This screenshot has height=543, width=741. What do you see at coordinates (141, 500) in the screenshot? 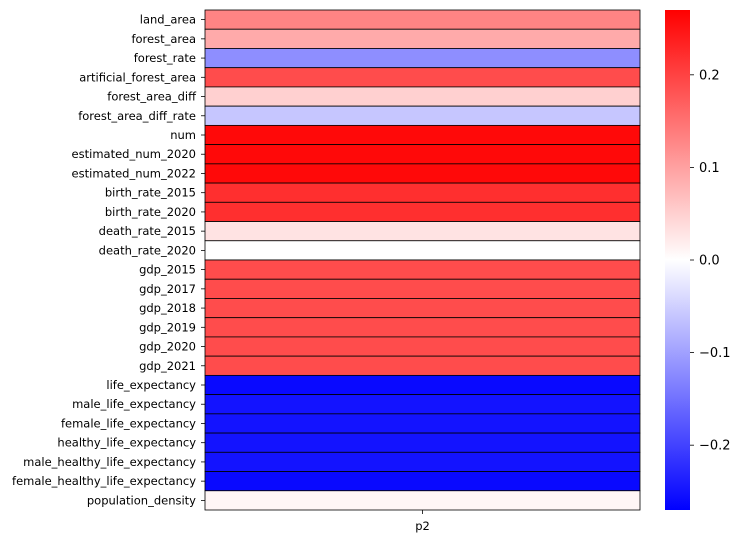
I see `row-label: population_density` at bounding box center [141, 500].